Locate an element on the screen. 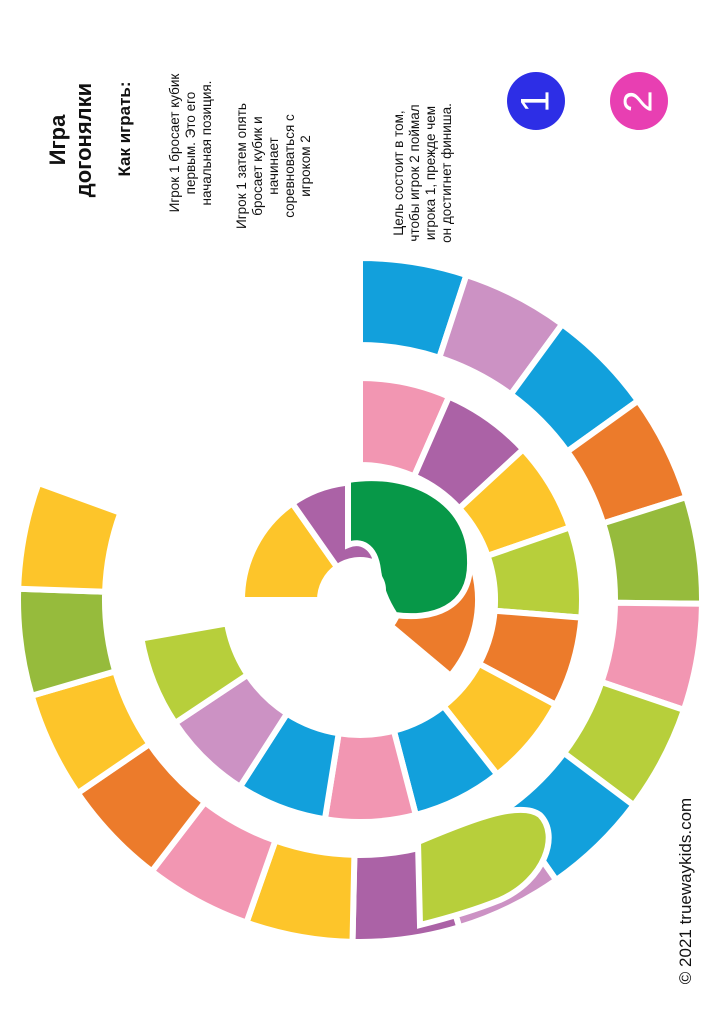 This screenshot has width=724, height=1024. rule-line: игроком 2 is located at coordinates (305, 166).